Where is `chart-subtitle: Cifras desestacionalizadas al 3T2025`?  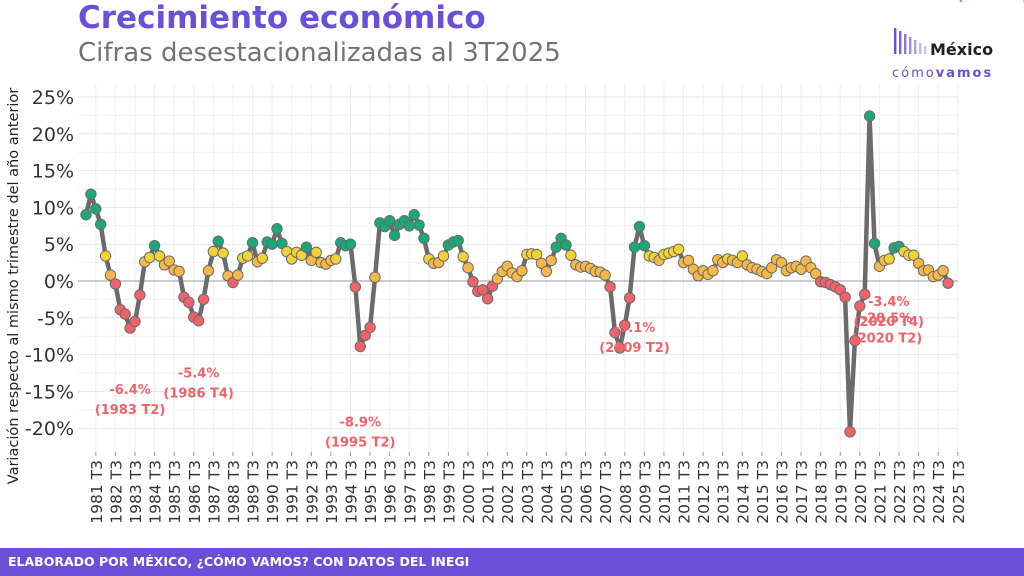
chart-subtitle: Cifras desestacionalizadas al 3T2025 is located at coordinates (319, 53).